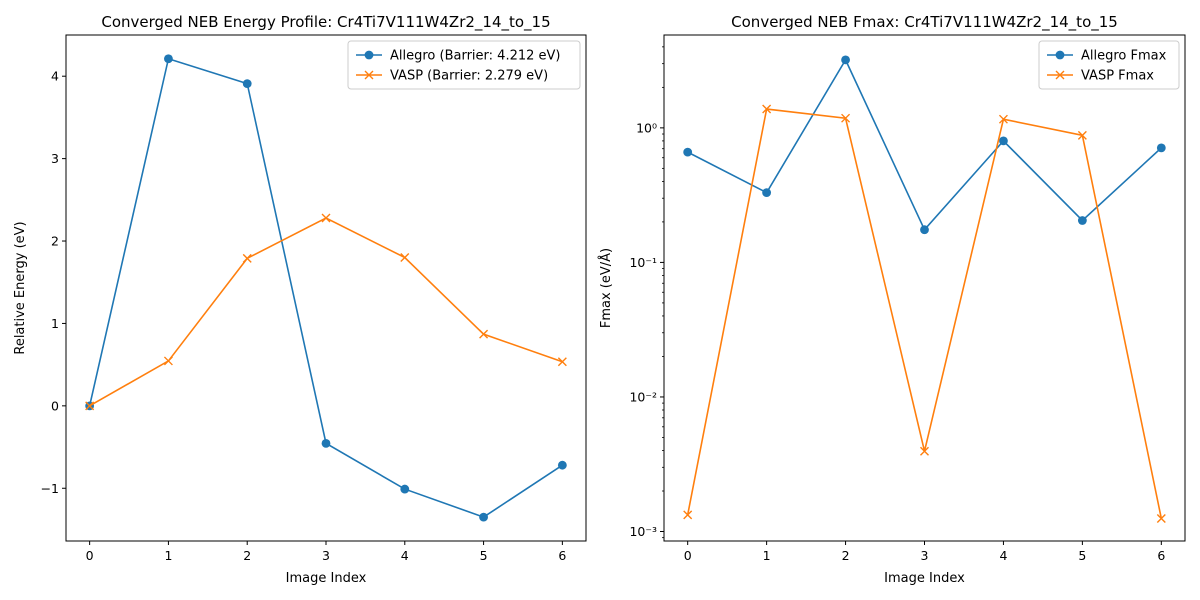 The width and height of the screenshot is (1200, 600). Describe the element at coordinates (606, 288) in the screenshot. I see `y-axis-label: Fmax (eV/Å)` at that location.